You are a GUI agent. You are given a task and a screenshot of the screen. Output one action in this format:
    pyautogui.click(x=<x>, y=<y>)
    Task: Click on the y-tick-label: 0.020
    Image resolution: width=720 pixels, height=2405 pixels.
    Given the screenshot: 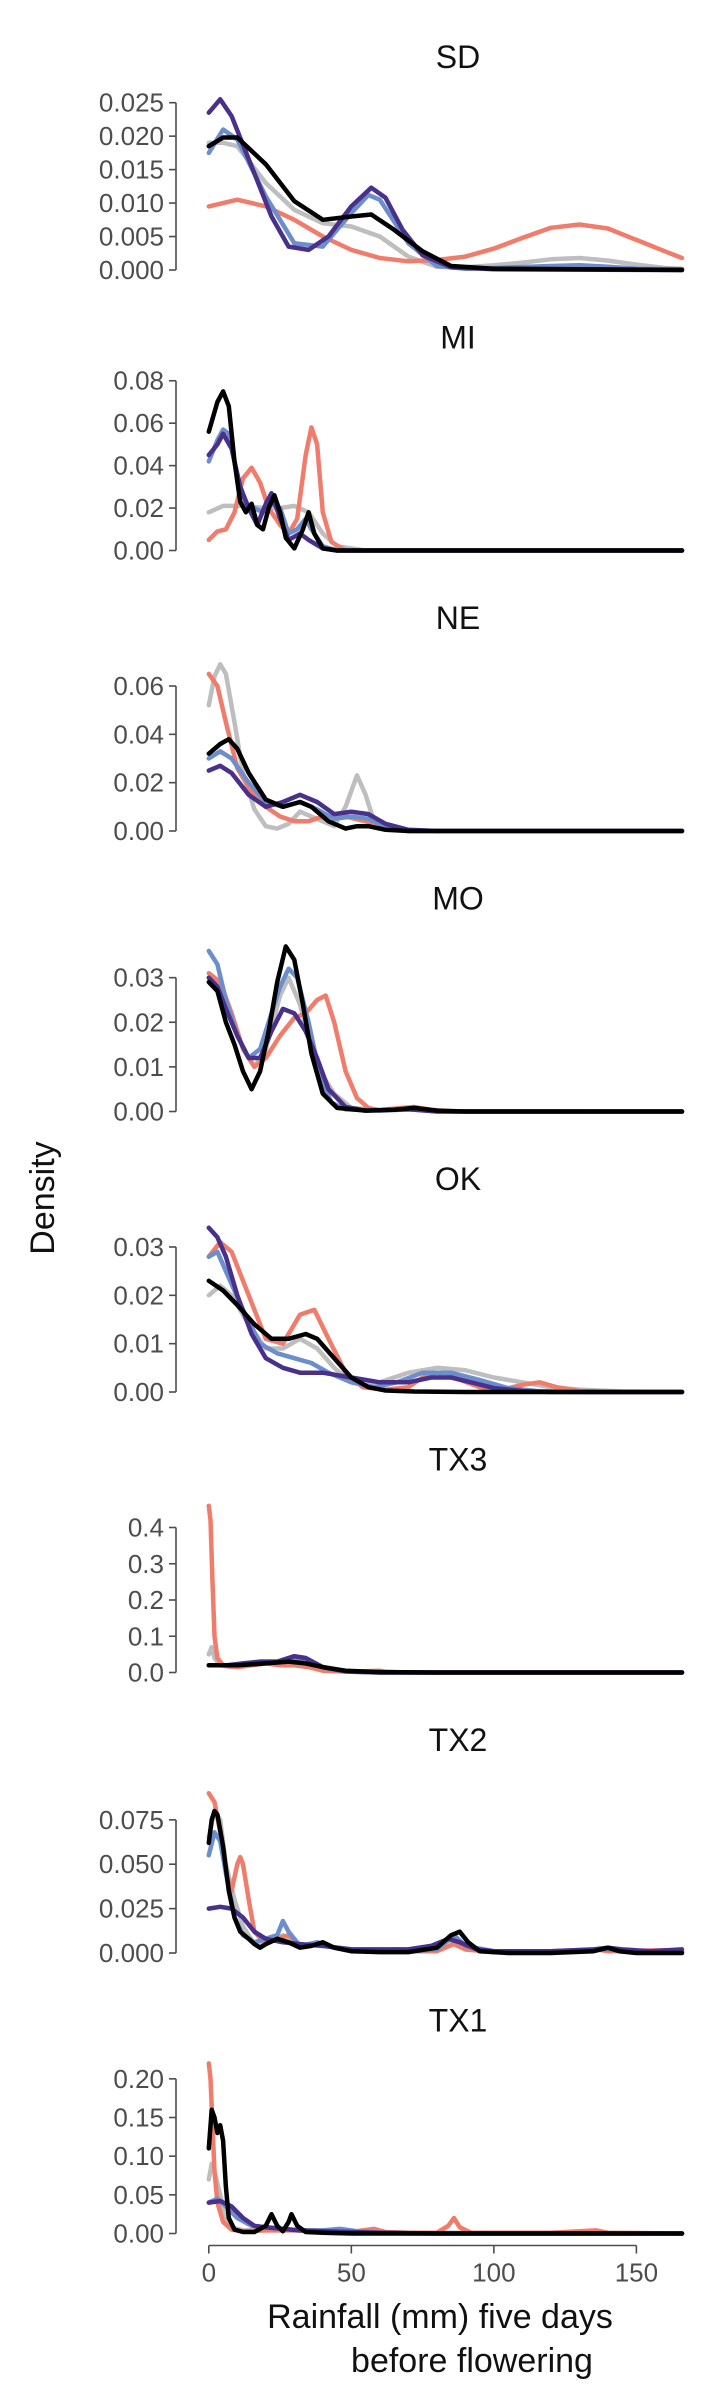 What is the action you would take?
    pyautogui.click(x=131, y=136)
    